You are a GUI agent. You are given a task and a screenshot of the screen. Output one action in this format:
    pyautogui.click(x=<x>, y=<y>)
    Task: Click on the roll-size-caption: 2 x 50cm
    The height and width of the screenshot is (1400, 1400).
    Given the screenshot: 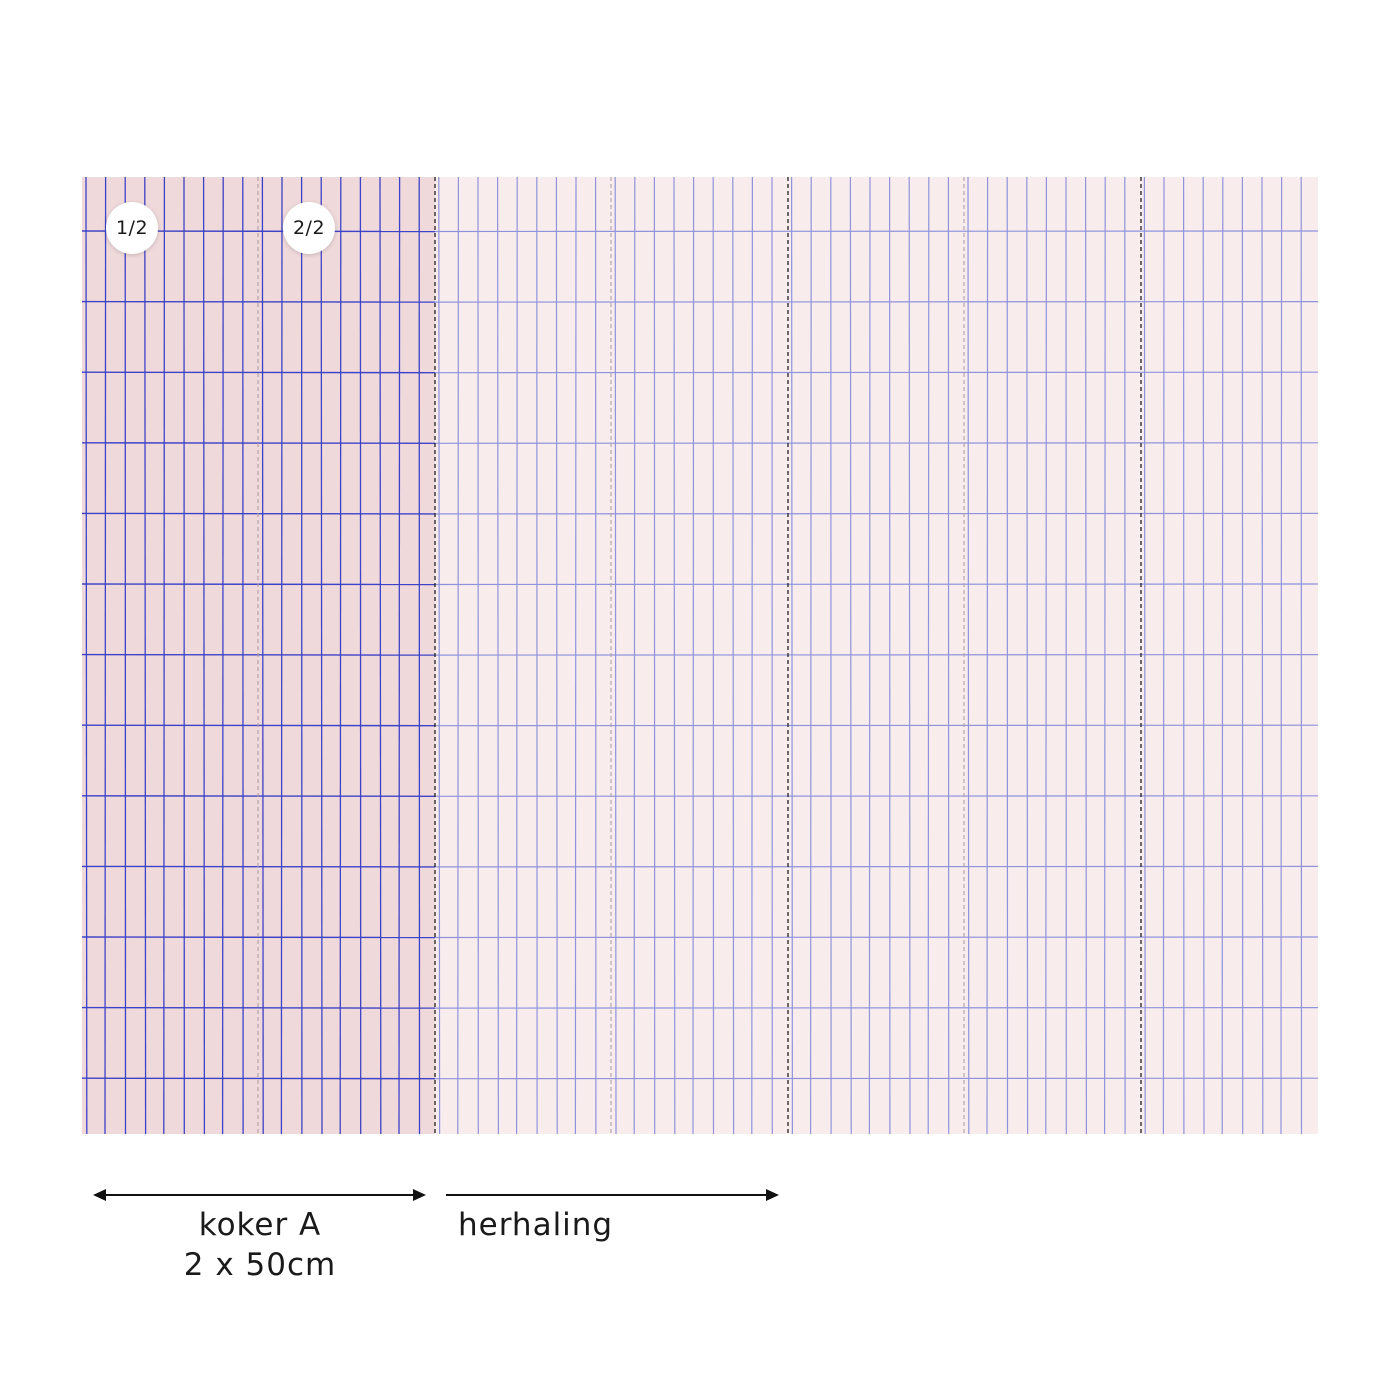 What is the action you would take?
    pyautogui.click(x=260, y=1265)
    